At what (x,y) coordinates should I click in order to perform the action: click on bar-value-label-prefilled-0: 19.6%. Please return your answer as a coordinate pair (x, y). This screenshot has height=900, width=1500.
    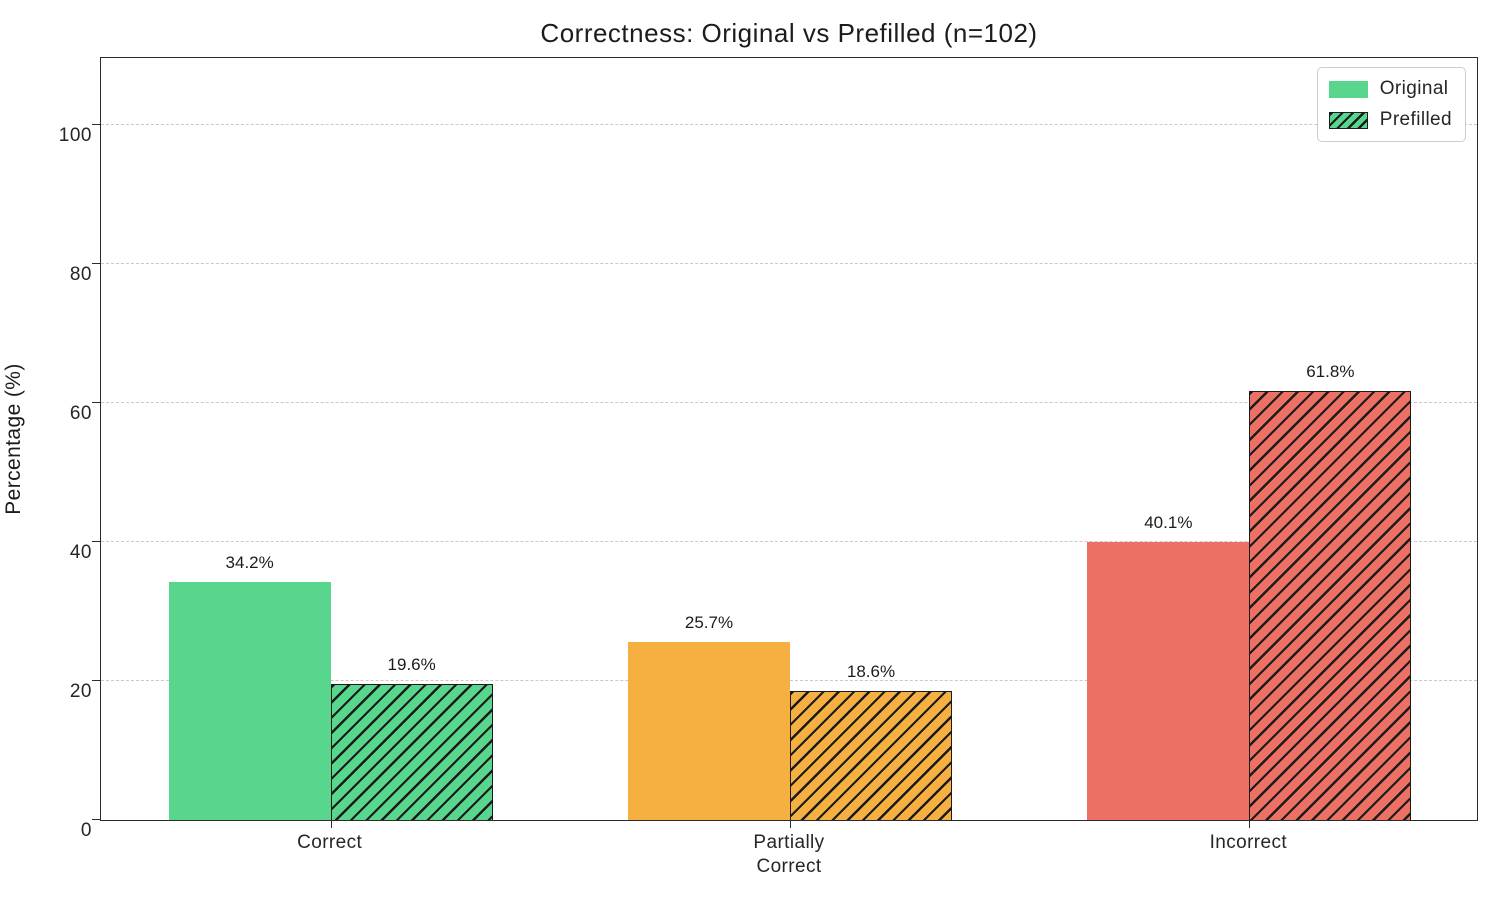
    Looking at the image, I should click on (411, 664).